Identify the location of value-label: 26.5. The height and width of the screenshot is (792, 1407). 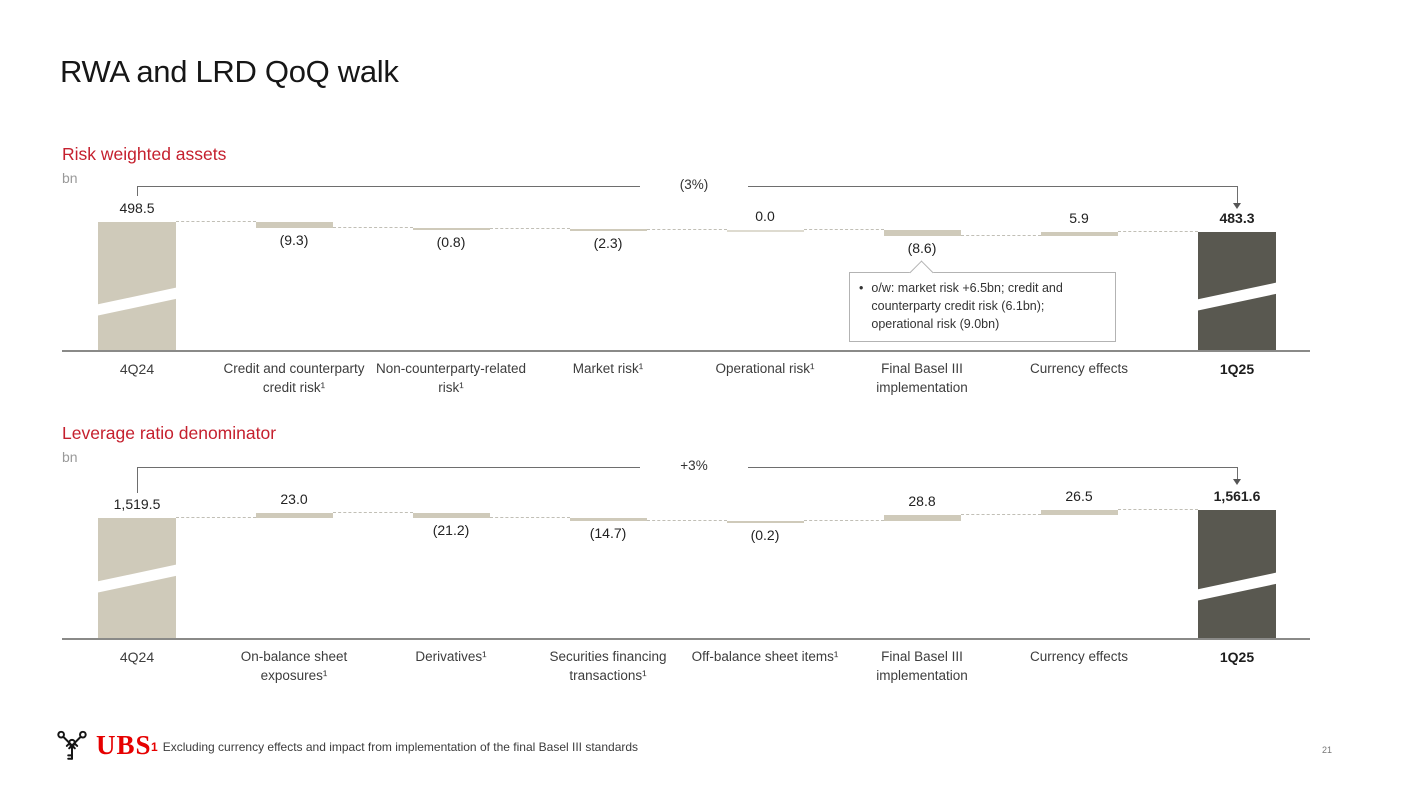
(1079, 495).